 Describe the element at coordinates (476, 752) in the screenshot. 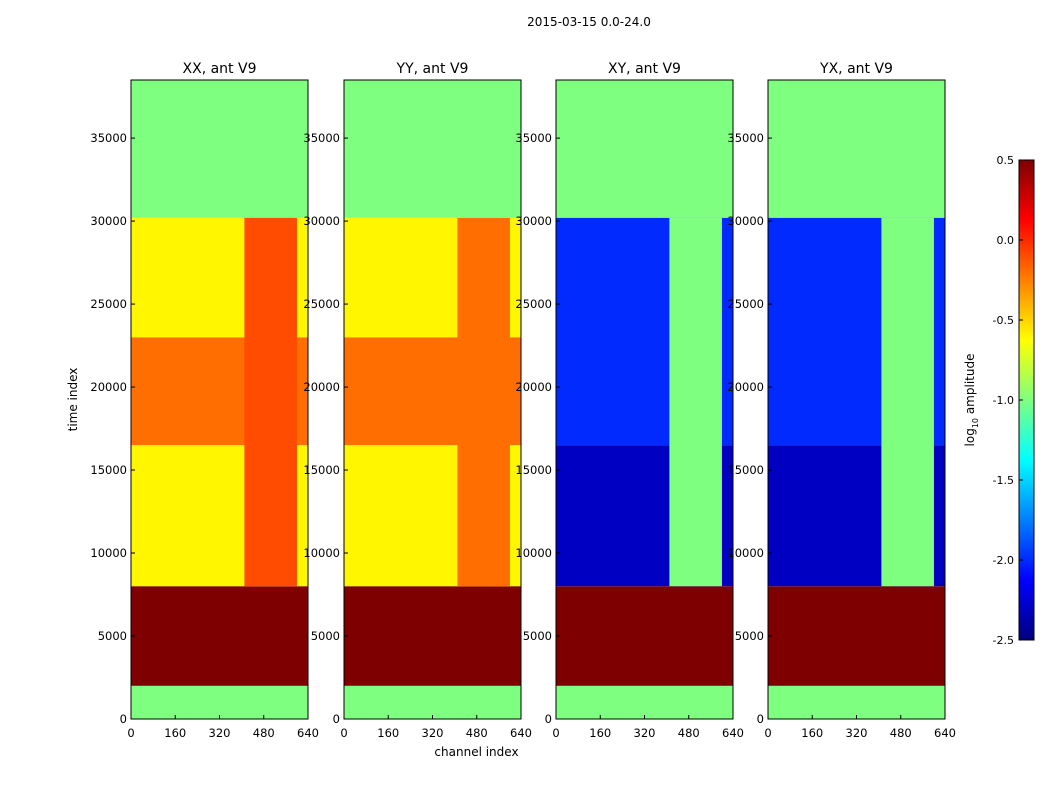

I see `x-axis-label: channel index` at that location.